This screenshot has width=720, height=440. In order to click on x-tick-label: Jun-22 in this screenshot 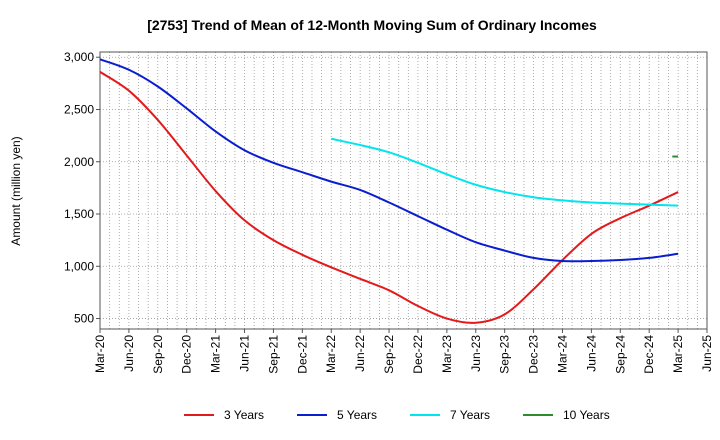, I will do `click(360, 353)`.